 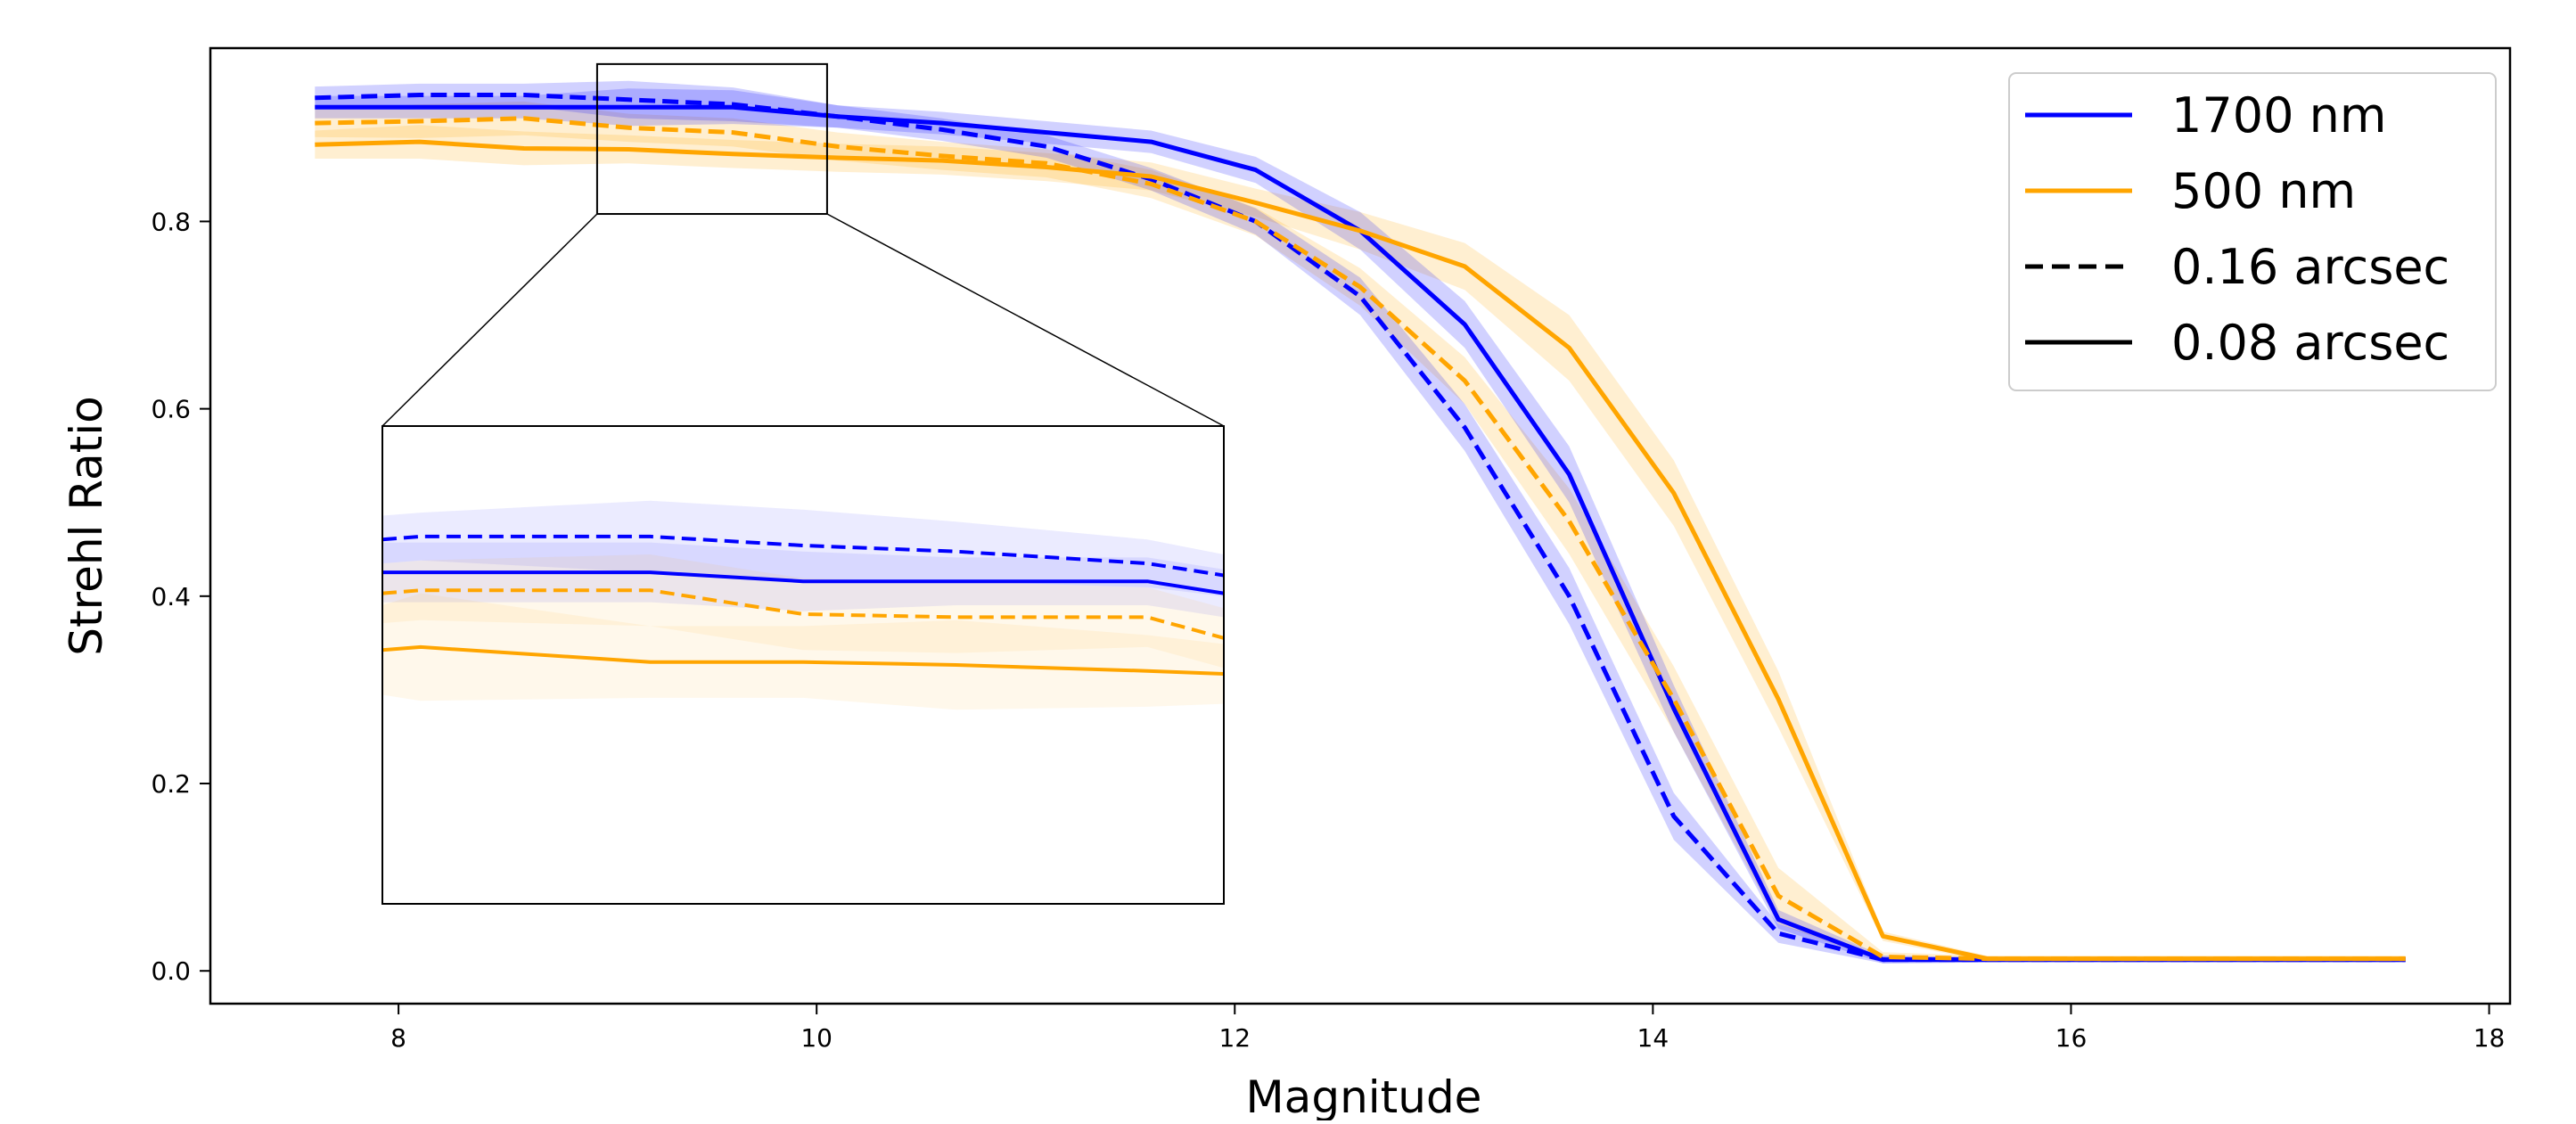 What do you see at coordinates (2278, 115) in the screenshot?
I see `legend-label-1700nm: 1700 nm` at bounding box center [2278, 115].